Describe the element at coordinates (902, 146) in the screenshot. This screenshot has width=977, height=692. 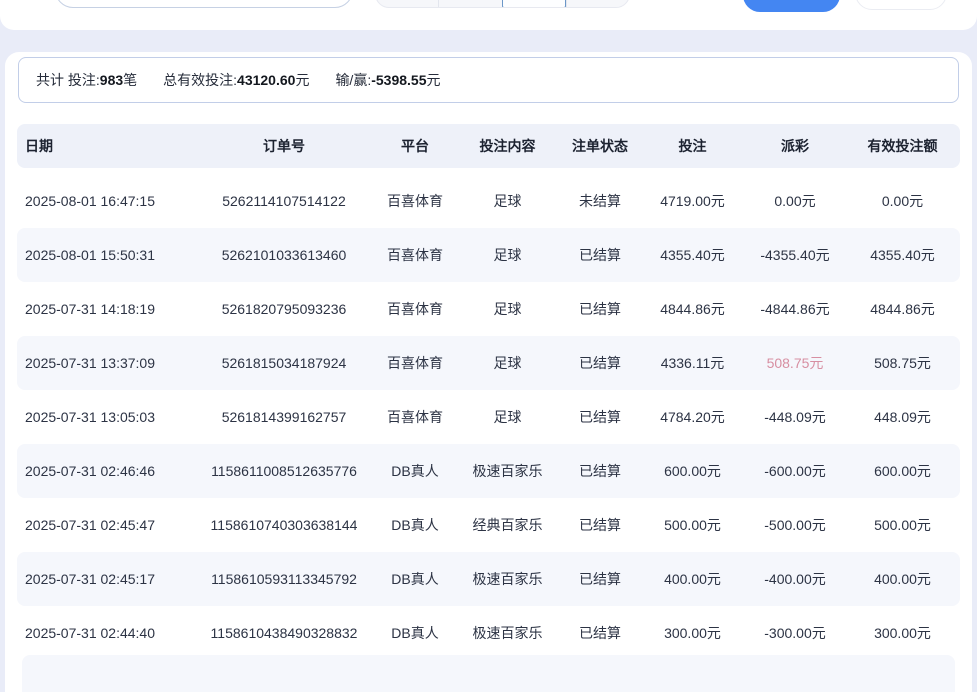
I see `header-cell-valid: 有效投注额` at that location.